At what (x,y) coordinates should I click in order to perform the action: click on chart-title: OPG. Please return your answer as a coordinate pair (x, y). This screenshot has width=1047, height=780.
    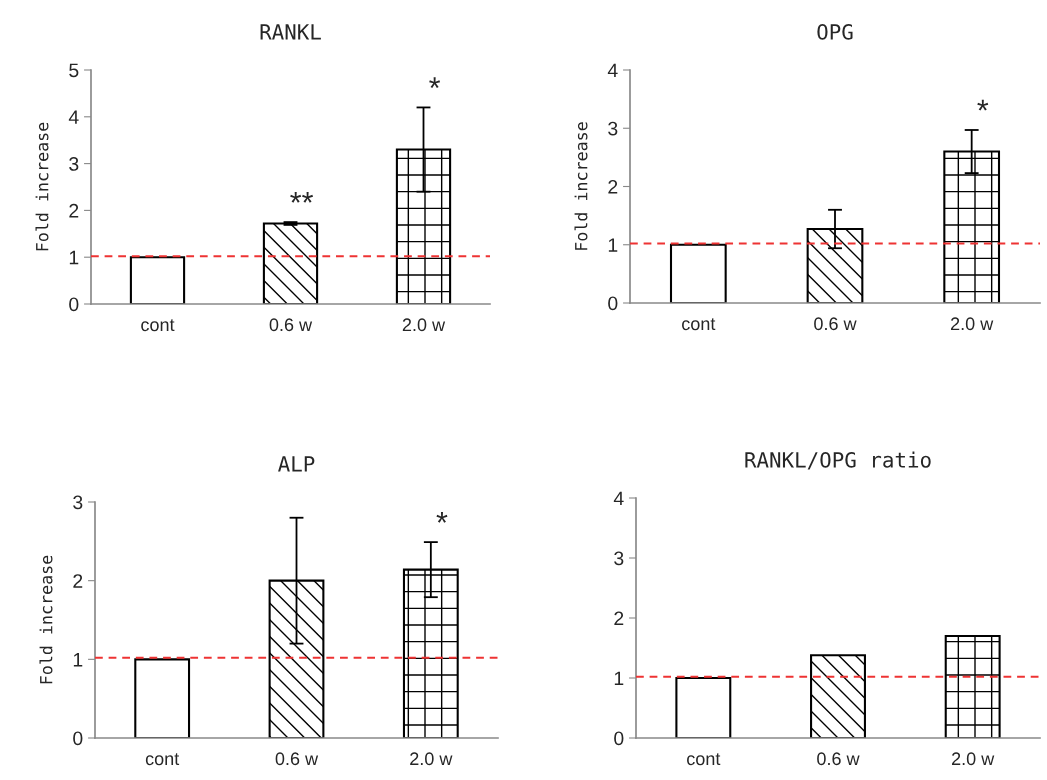
    Looking at the image, I should click on (835, 31).